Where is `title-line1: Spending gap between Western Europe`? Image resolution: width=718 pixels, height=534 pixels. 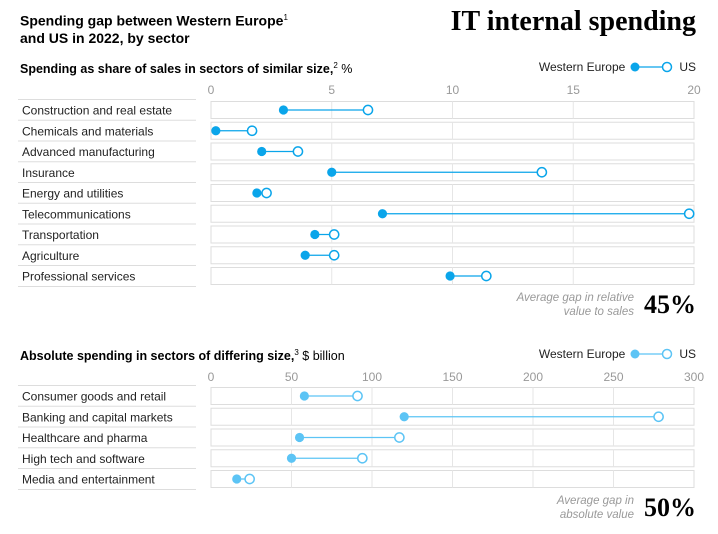 title-line1: Spending gap between Western Europe is located at coordinates (152, 20).